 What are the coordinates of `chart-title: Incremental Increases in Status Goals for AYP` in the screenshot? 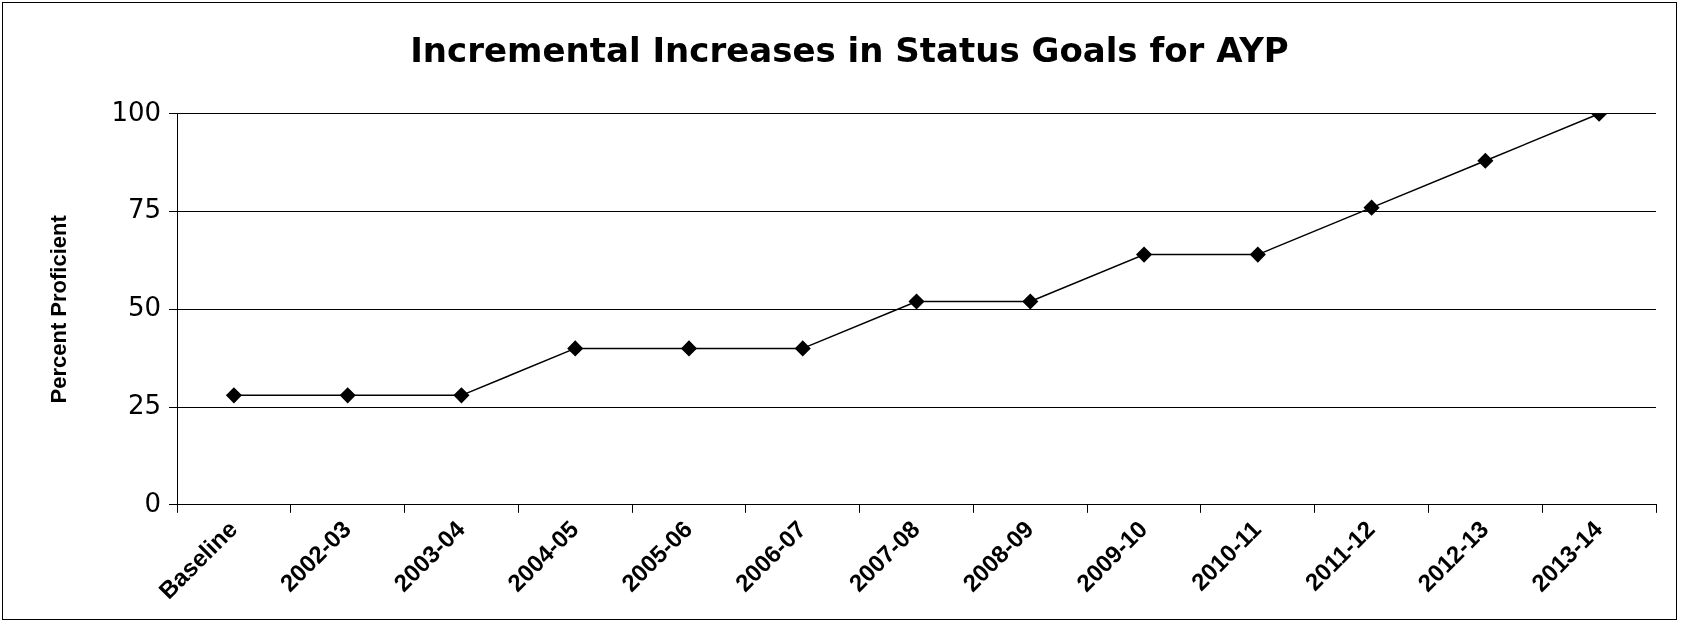 It's located at (849, 50).